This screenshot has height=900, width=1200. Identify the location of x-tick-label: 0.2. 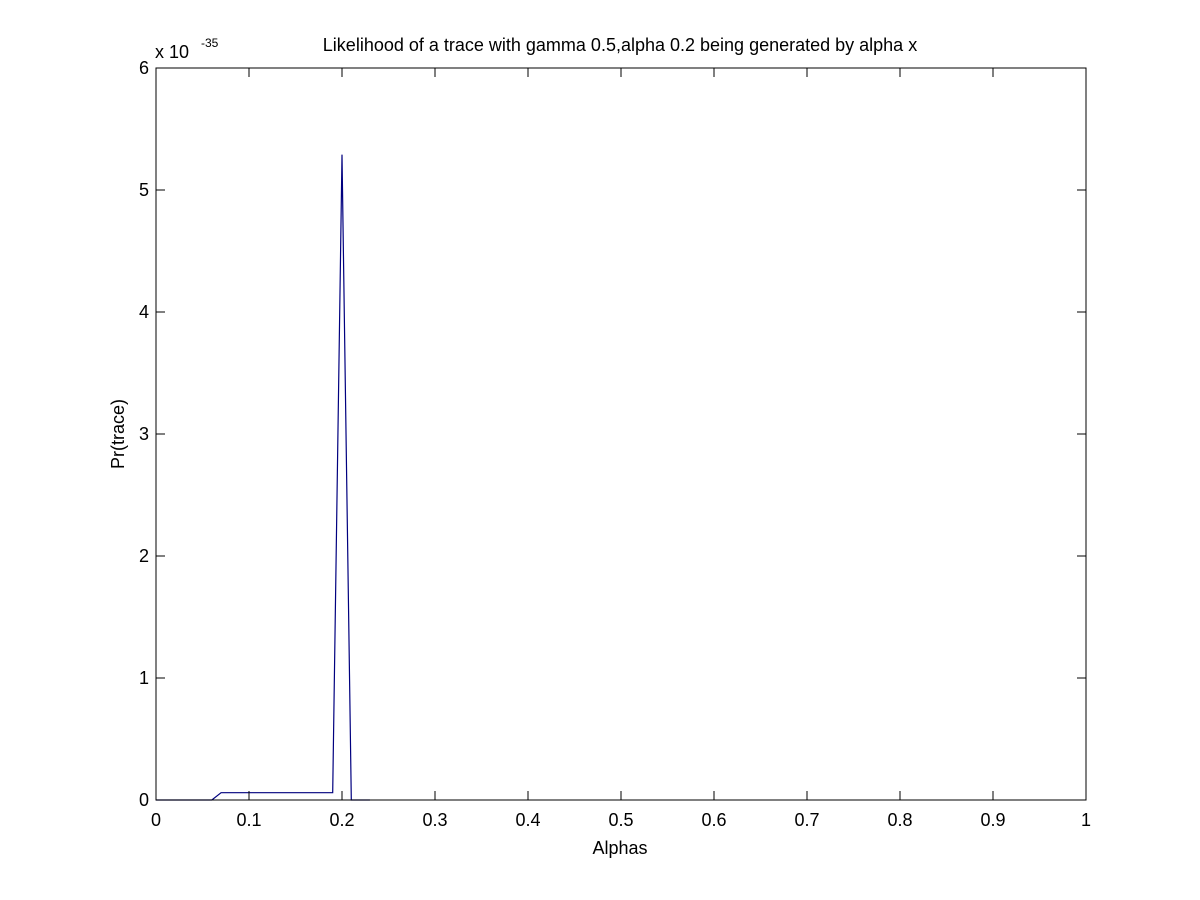
(341, 820).